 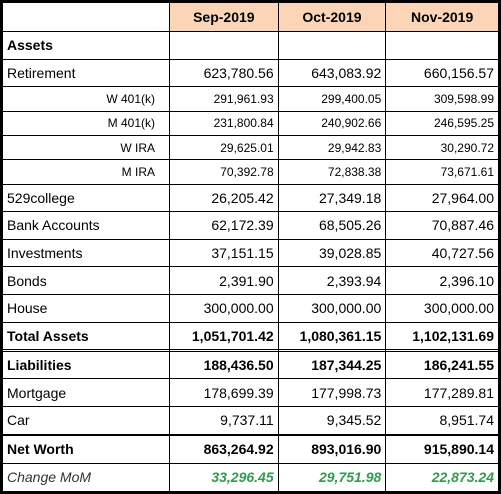 I want to click on data-row: Change MoM 33,296.45 29,751.98 22,873.24, so click(x=250, y=478).